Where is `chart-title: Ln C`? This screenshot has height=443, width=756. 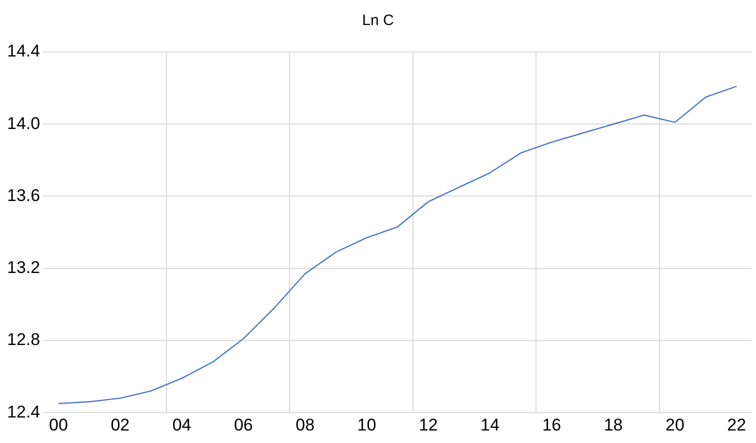
chart-title: Ln C is located at coordinates (378, 21).